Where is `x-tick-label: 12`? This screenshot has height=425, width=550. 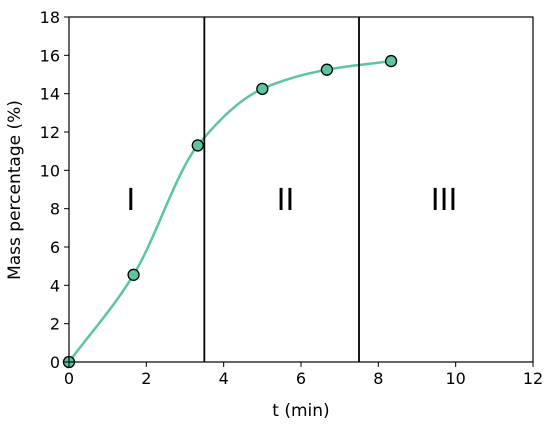 x-tick-label: 12 is located at coordinates (533, 378).